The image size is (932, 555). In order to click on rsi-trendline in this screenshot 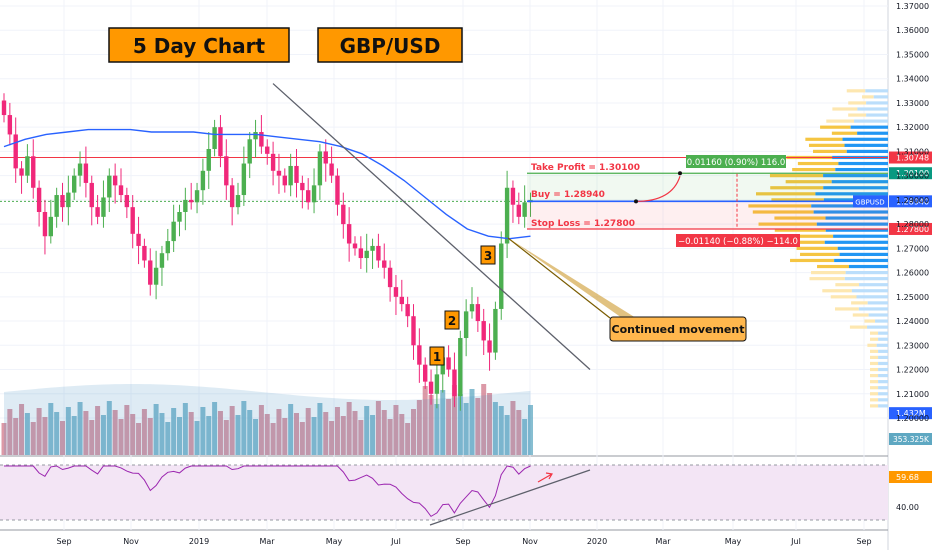, I will do `click(510, 497)`.